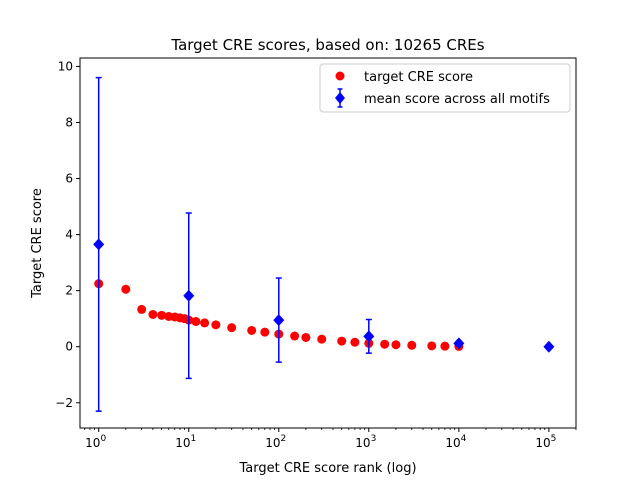 The image size is (640, 480). Describe the element at coordinates (69, 347) in the screenshot. I see `y-tick-label: 0` at that location.